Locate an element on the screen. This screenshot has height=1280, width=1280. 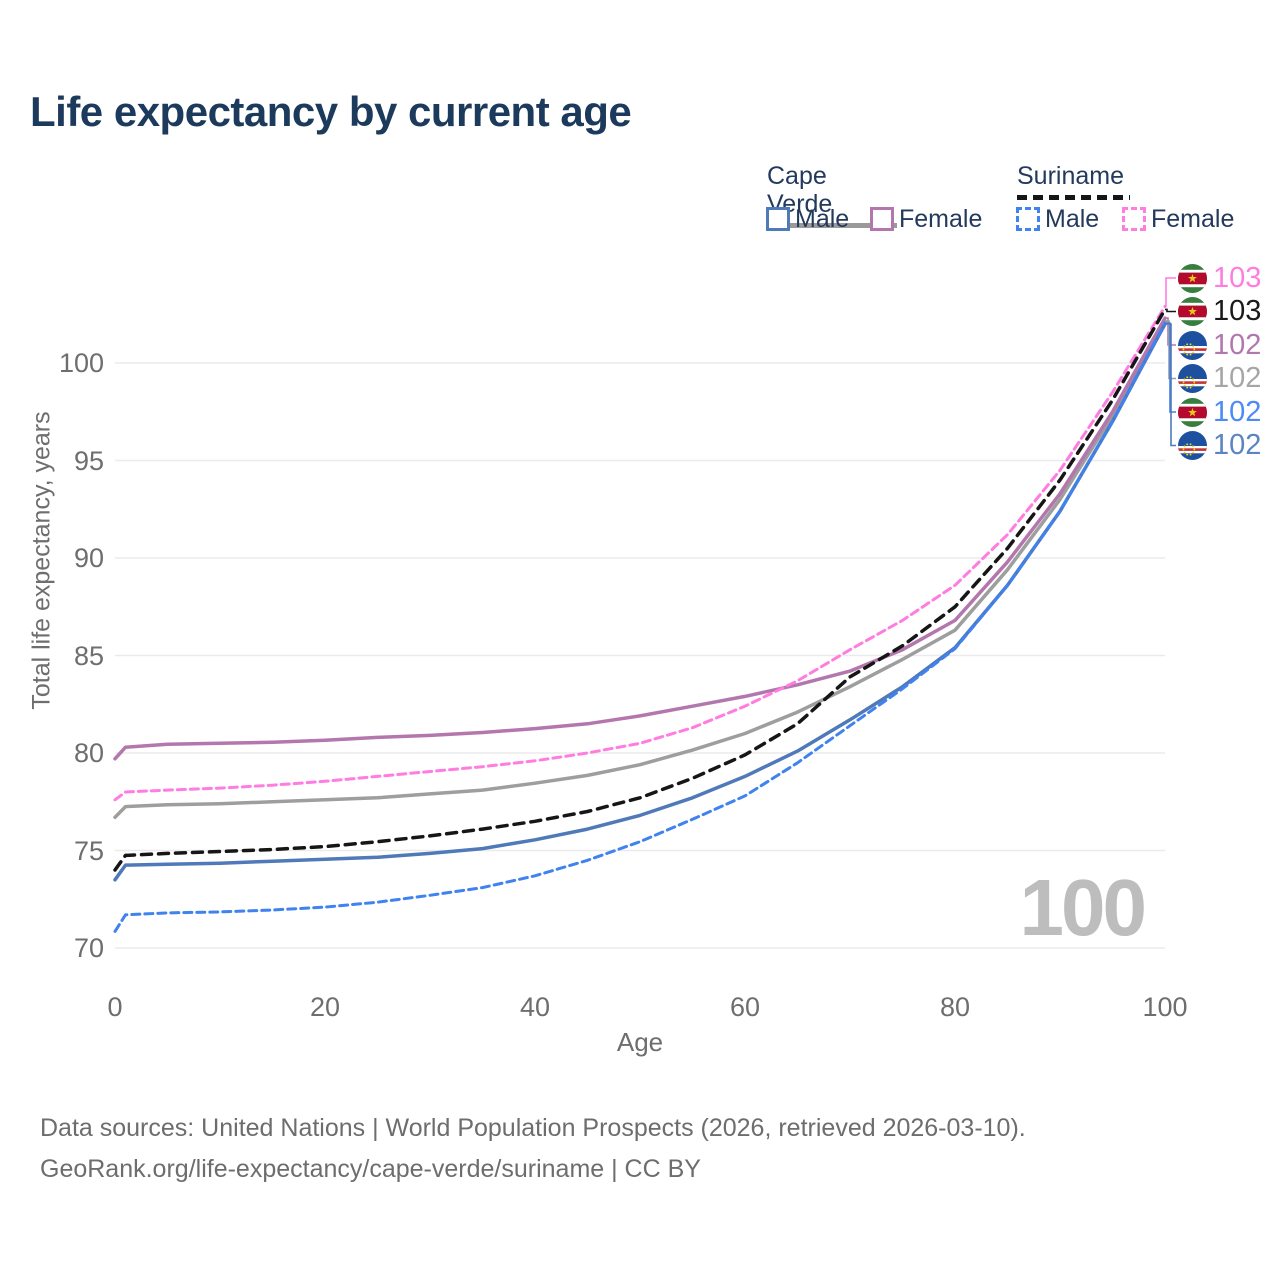
y-tick-label-70: 70 is located at coordinates (88, 948).